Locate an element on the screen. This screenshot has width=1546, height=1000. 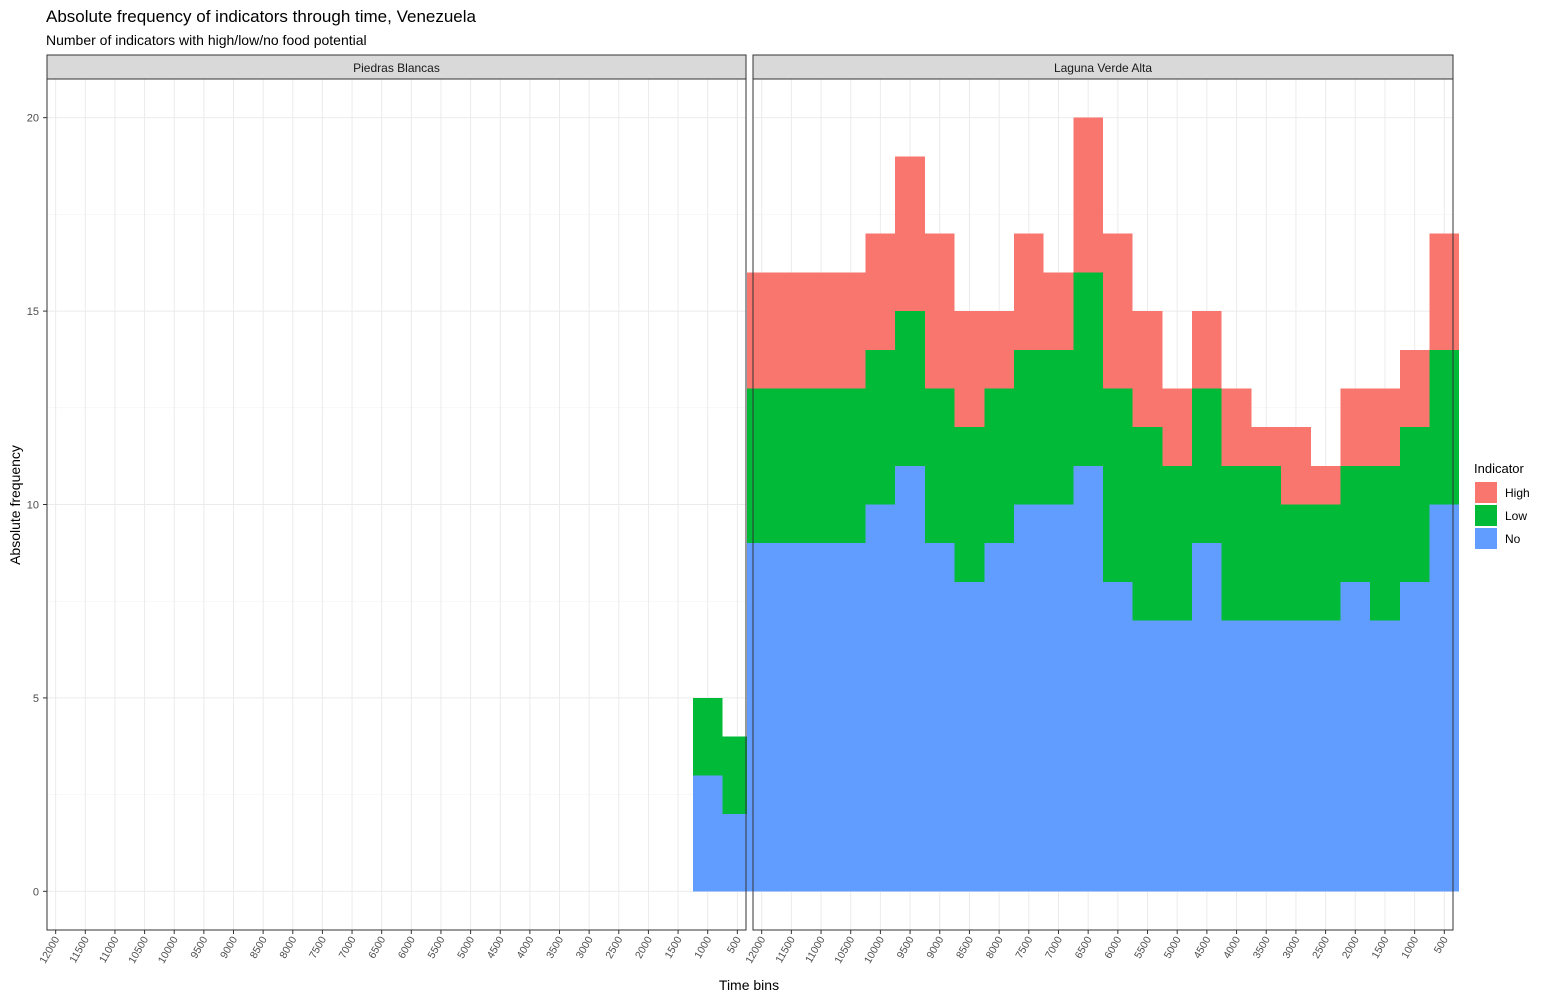
x-tick-label: 7000 is located at coordinates (348, 947).